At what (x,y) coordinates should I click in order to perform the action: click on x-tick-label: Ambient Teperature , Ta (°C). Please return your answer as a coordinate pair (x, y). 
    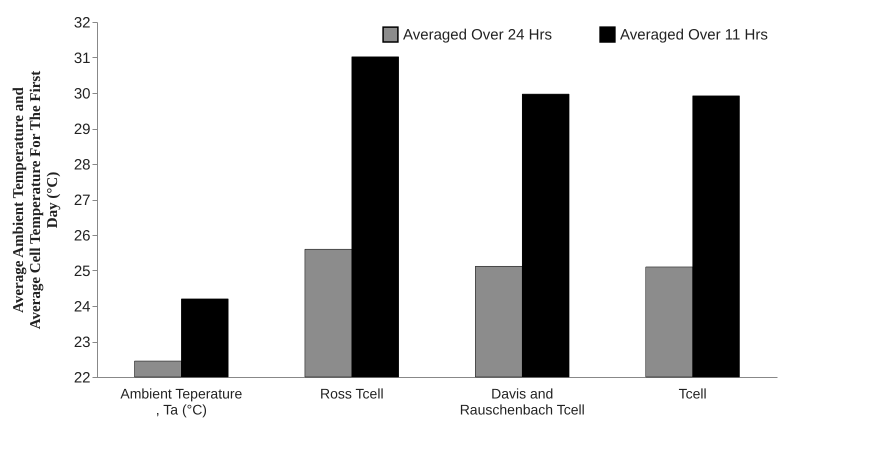
    Looking at the image, I should click on (181, 402).